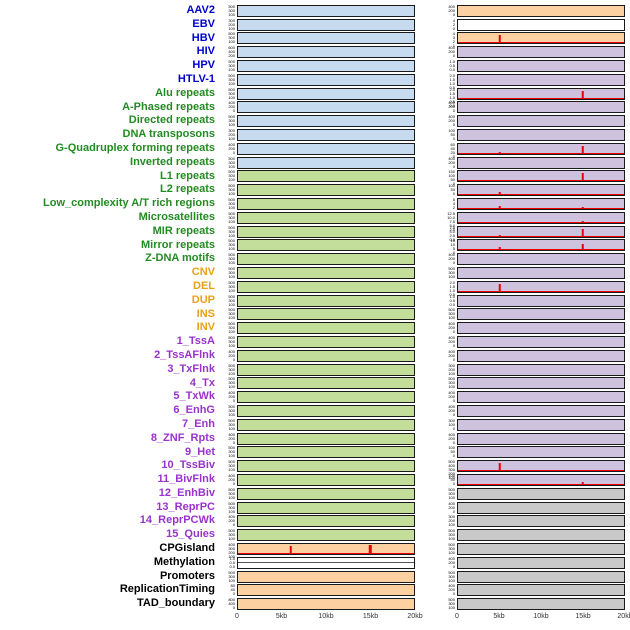 The width and height of the screenshot is (630, 630). I want to click on track-row: 7_Enh 500 300 100 300 100 0, so click(315, 425).